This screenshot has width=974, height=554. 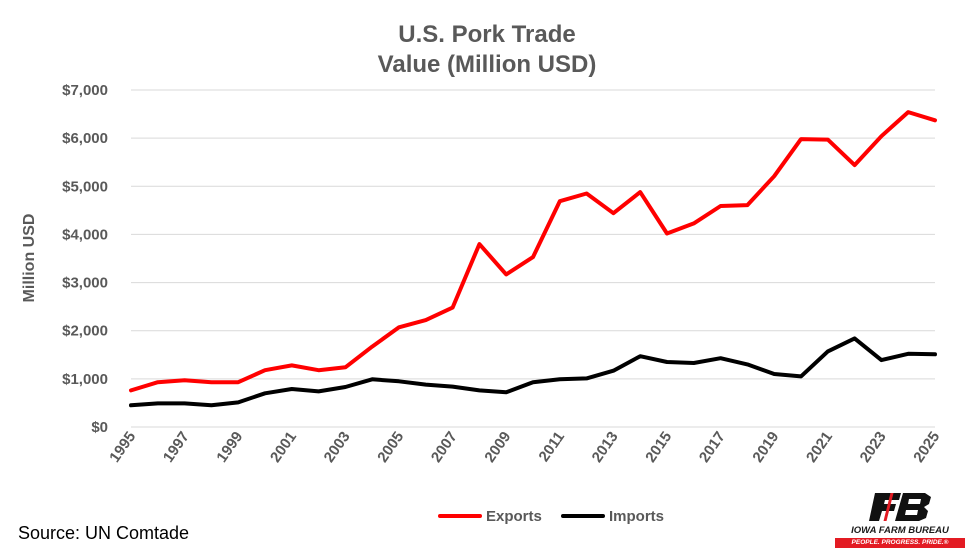 What do you see at coordinates (29, 258) in the screenshot?
I see `y-axis-title: Million USD` at bounding box center [29, 258].